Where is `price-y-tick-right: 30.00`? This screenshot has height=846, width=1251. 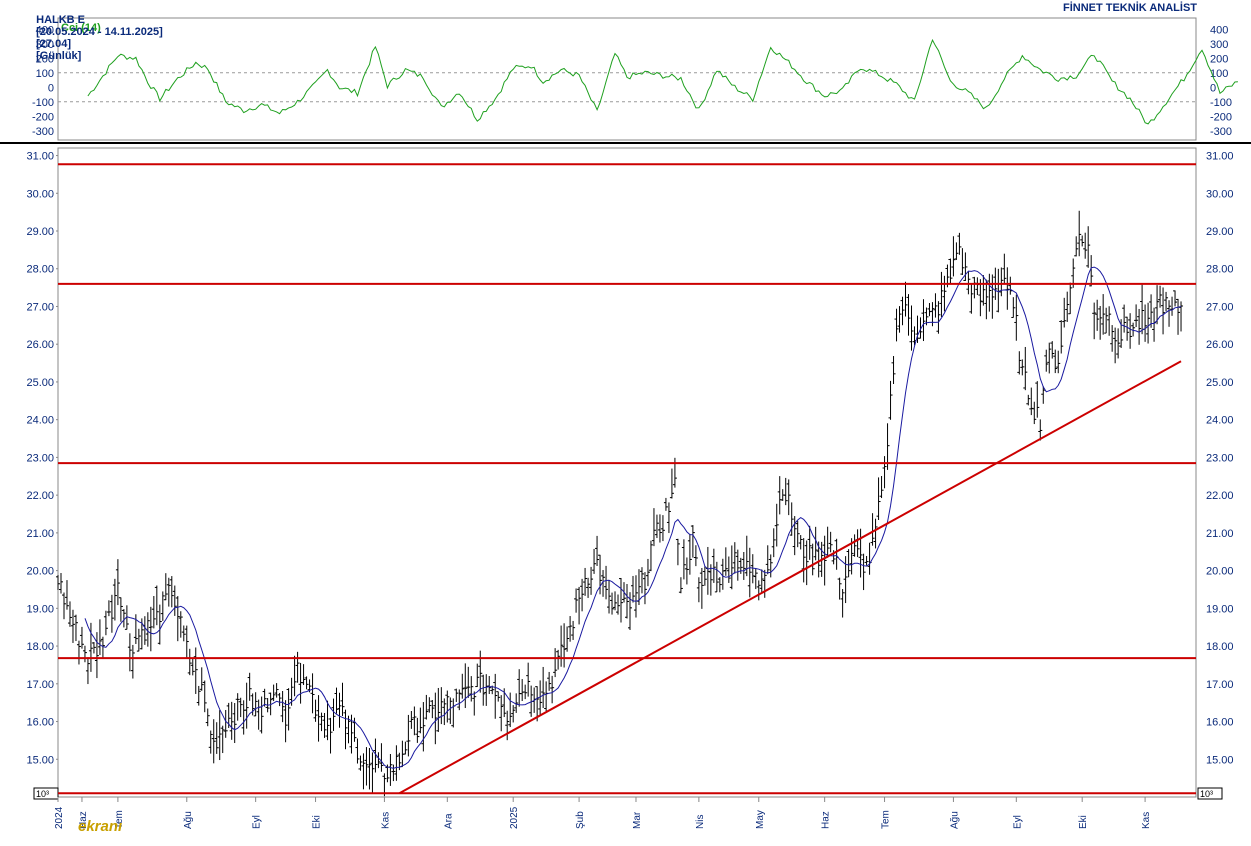
price-y-tick-right: 30.00 is located at coordinates (1220, 194).